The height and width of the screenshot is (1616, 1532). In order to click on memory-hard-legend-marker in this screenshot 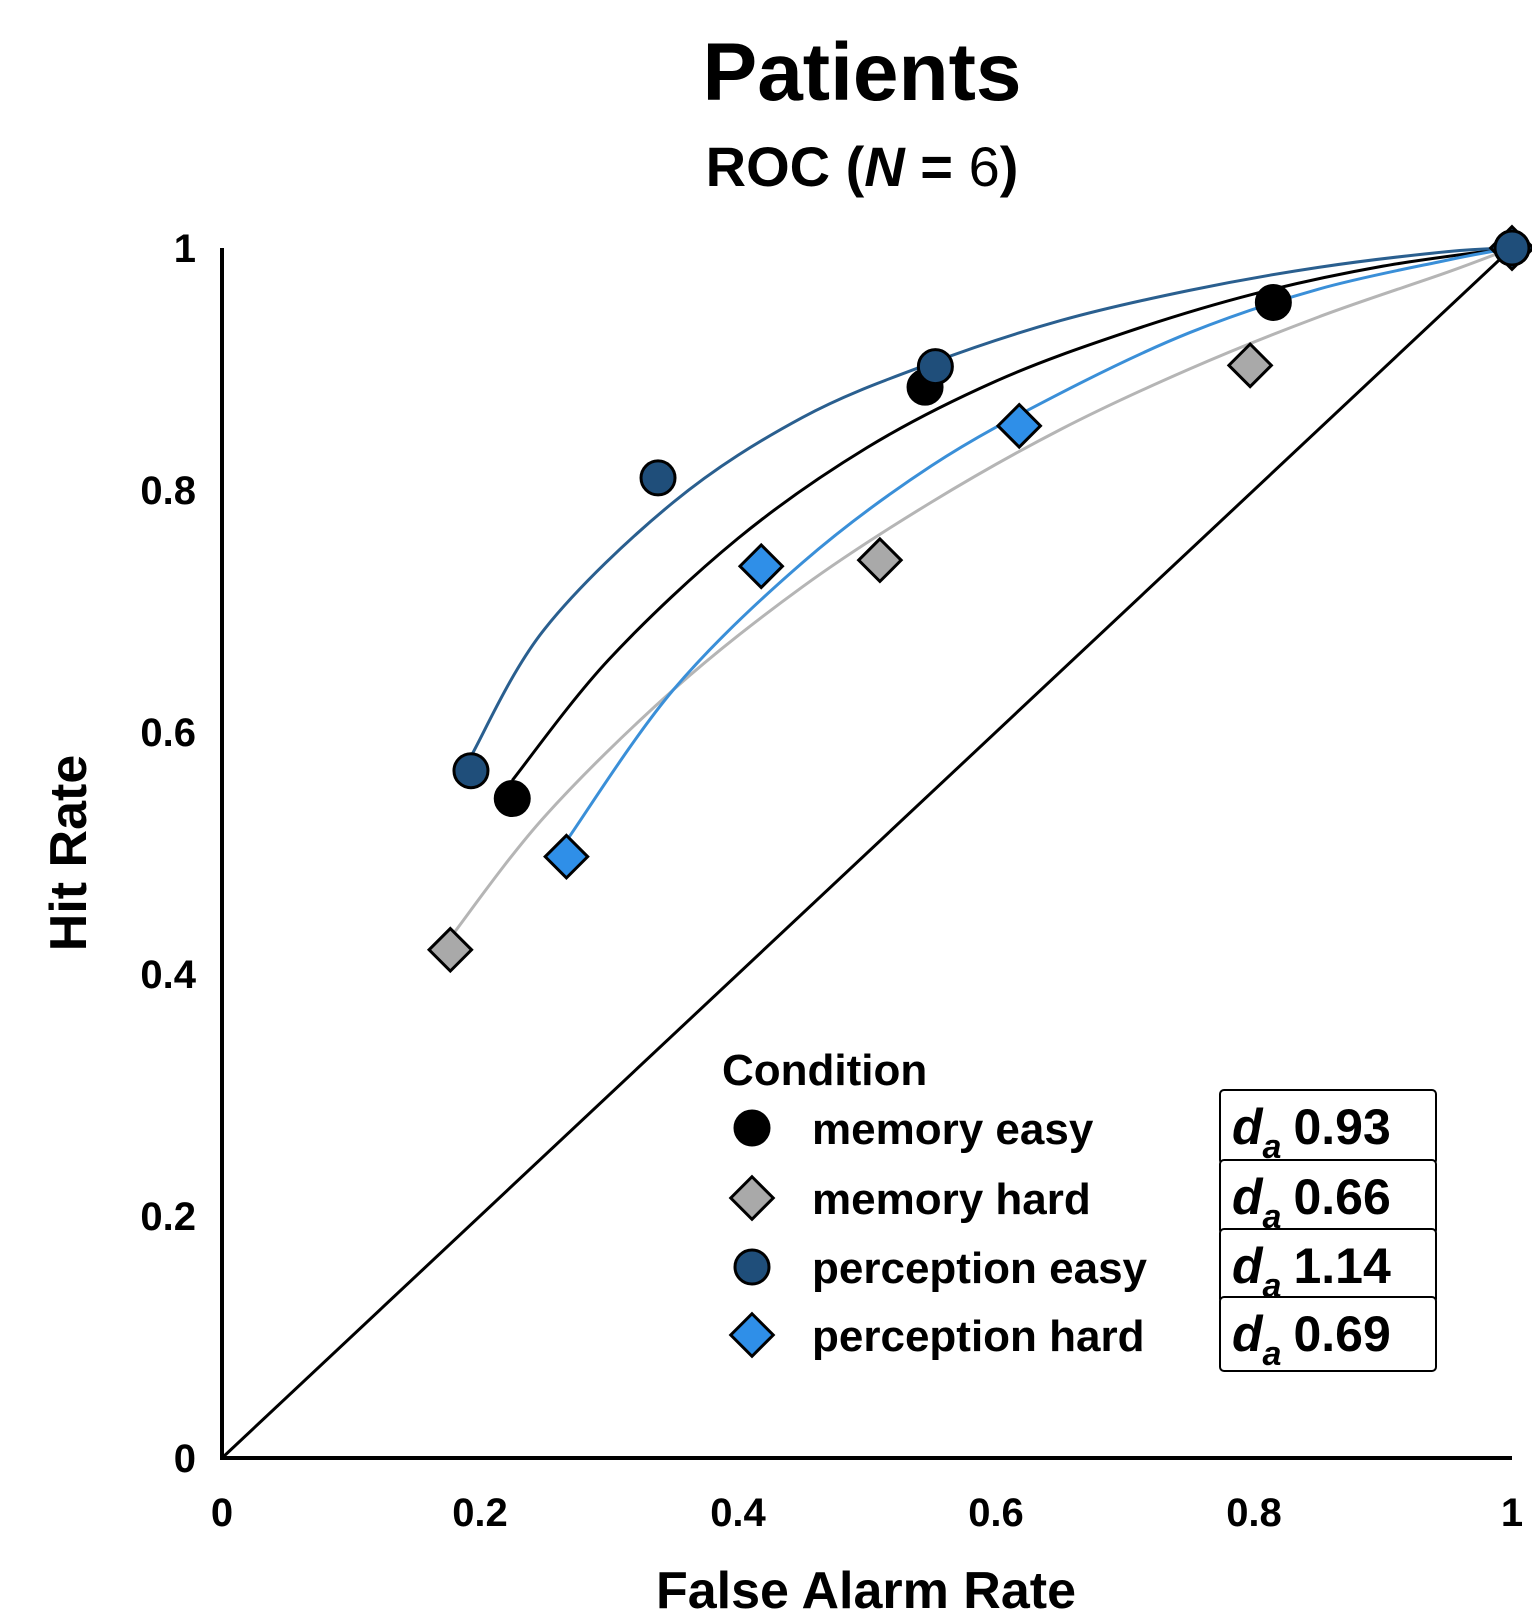, I will do `click(752, 1198)`.